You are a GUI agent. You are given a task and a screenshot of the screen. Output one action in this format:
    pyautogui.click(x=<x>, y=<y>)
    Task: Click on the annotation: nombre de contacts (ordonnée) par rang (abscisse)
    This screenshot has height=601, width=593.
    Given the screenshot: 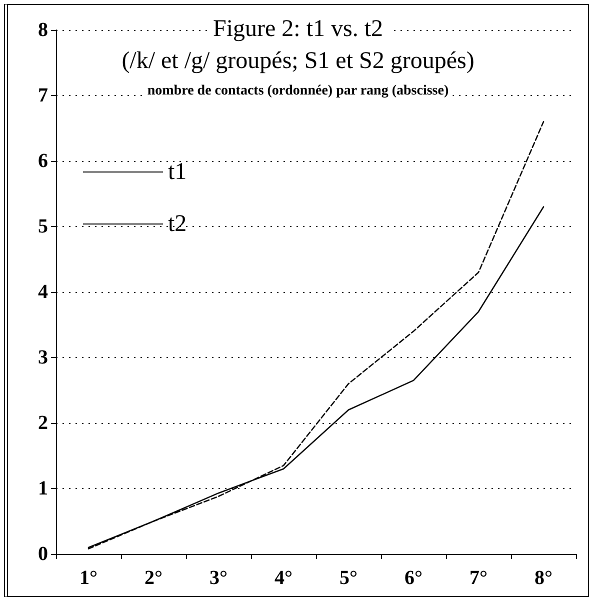 What is the action you would take?
    pyautogui.click(x=298, y=91)
    